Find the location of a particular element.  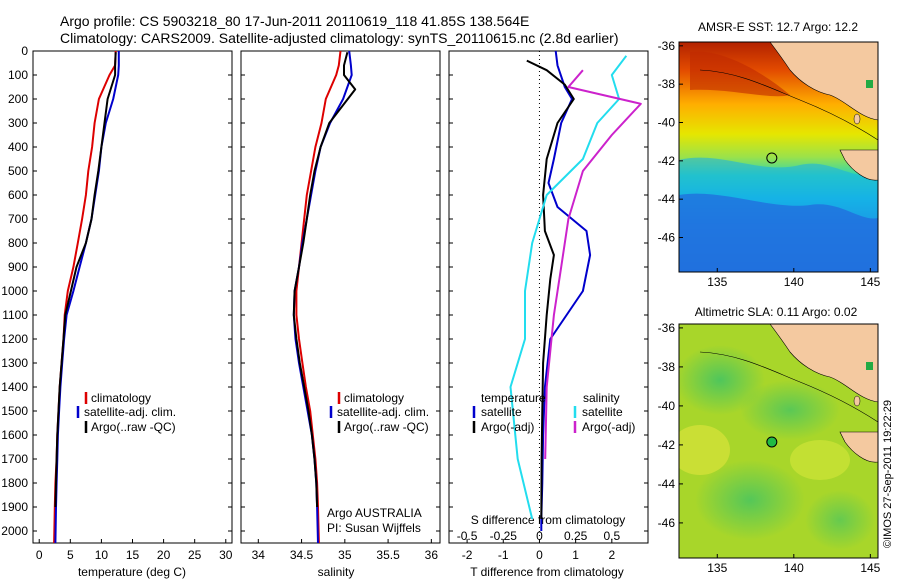

x-tick-label: 30 is located at coordinates (226, 555).